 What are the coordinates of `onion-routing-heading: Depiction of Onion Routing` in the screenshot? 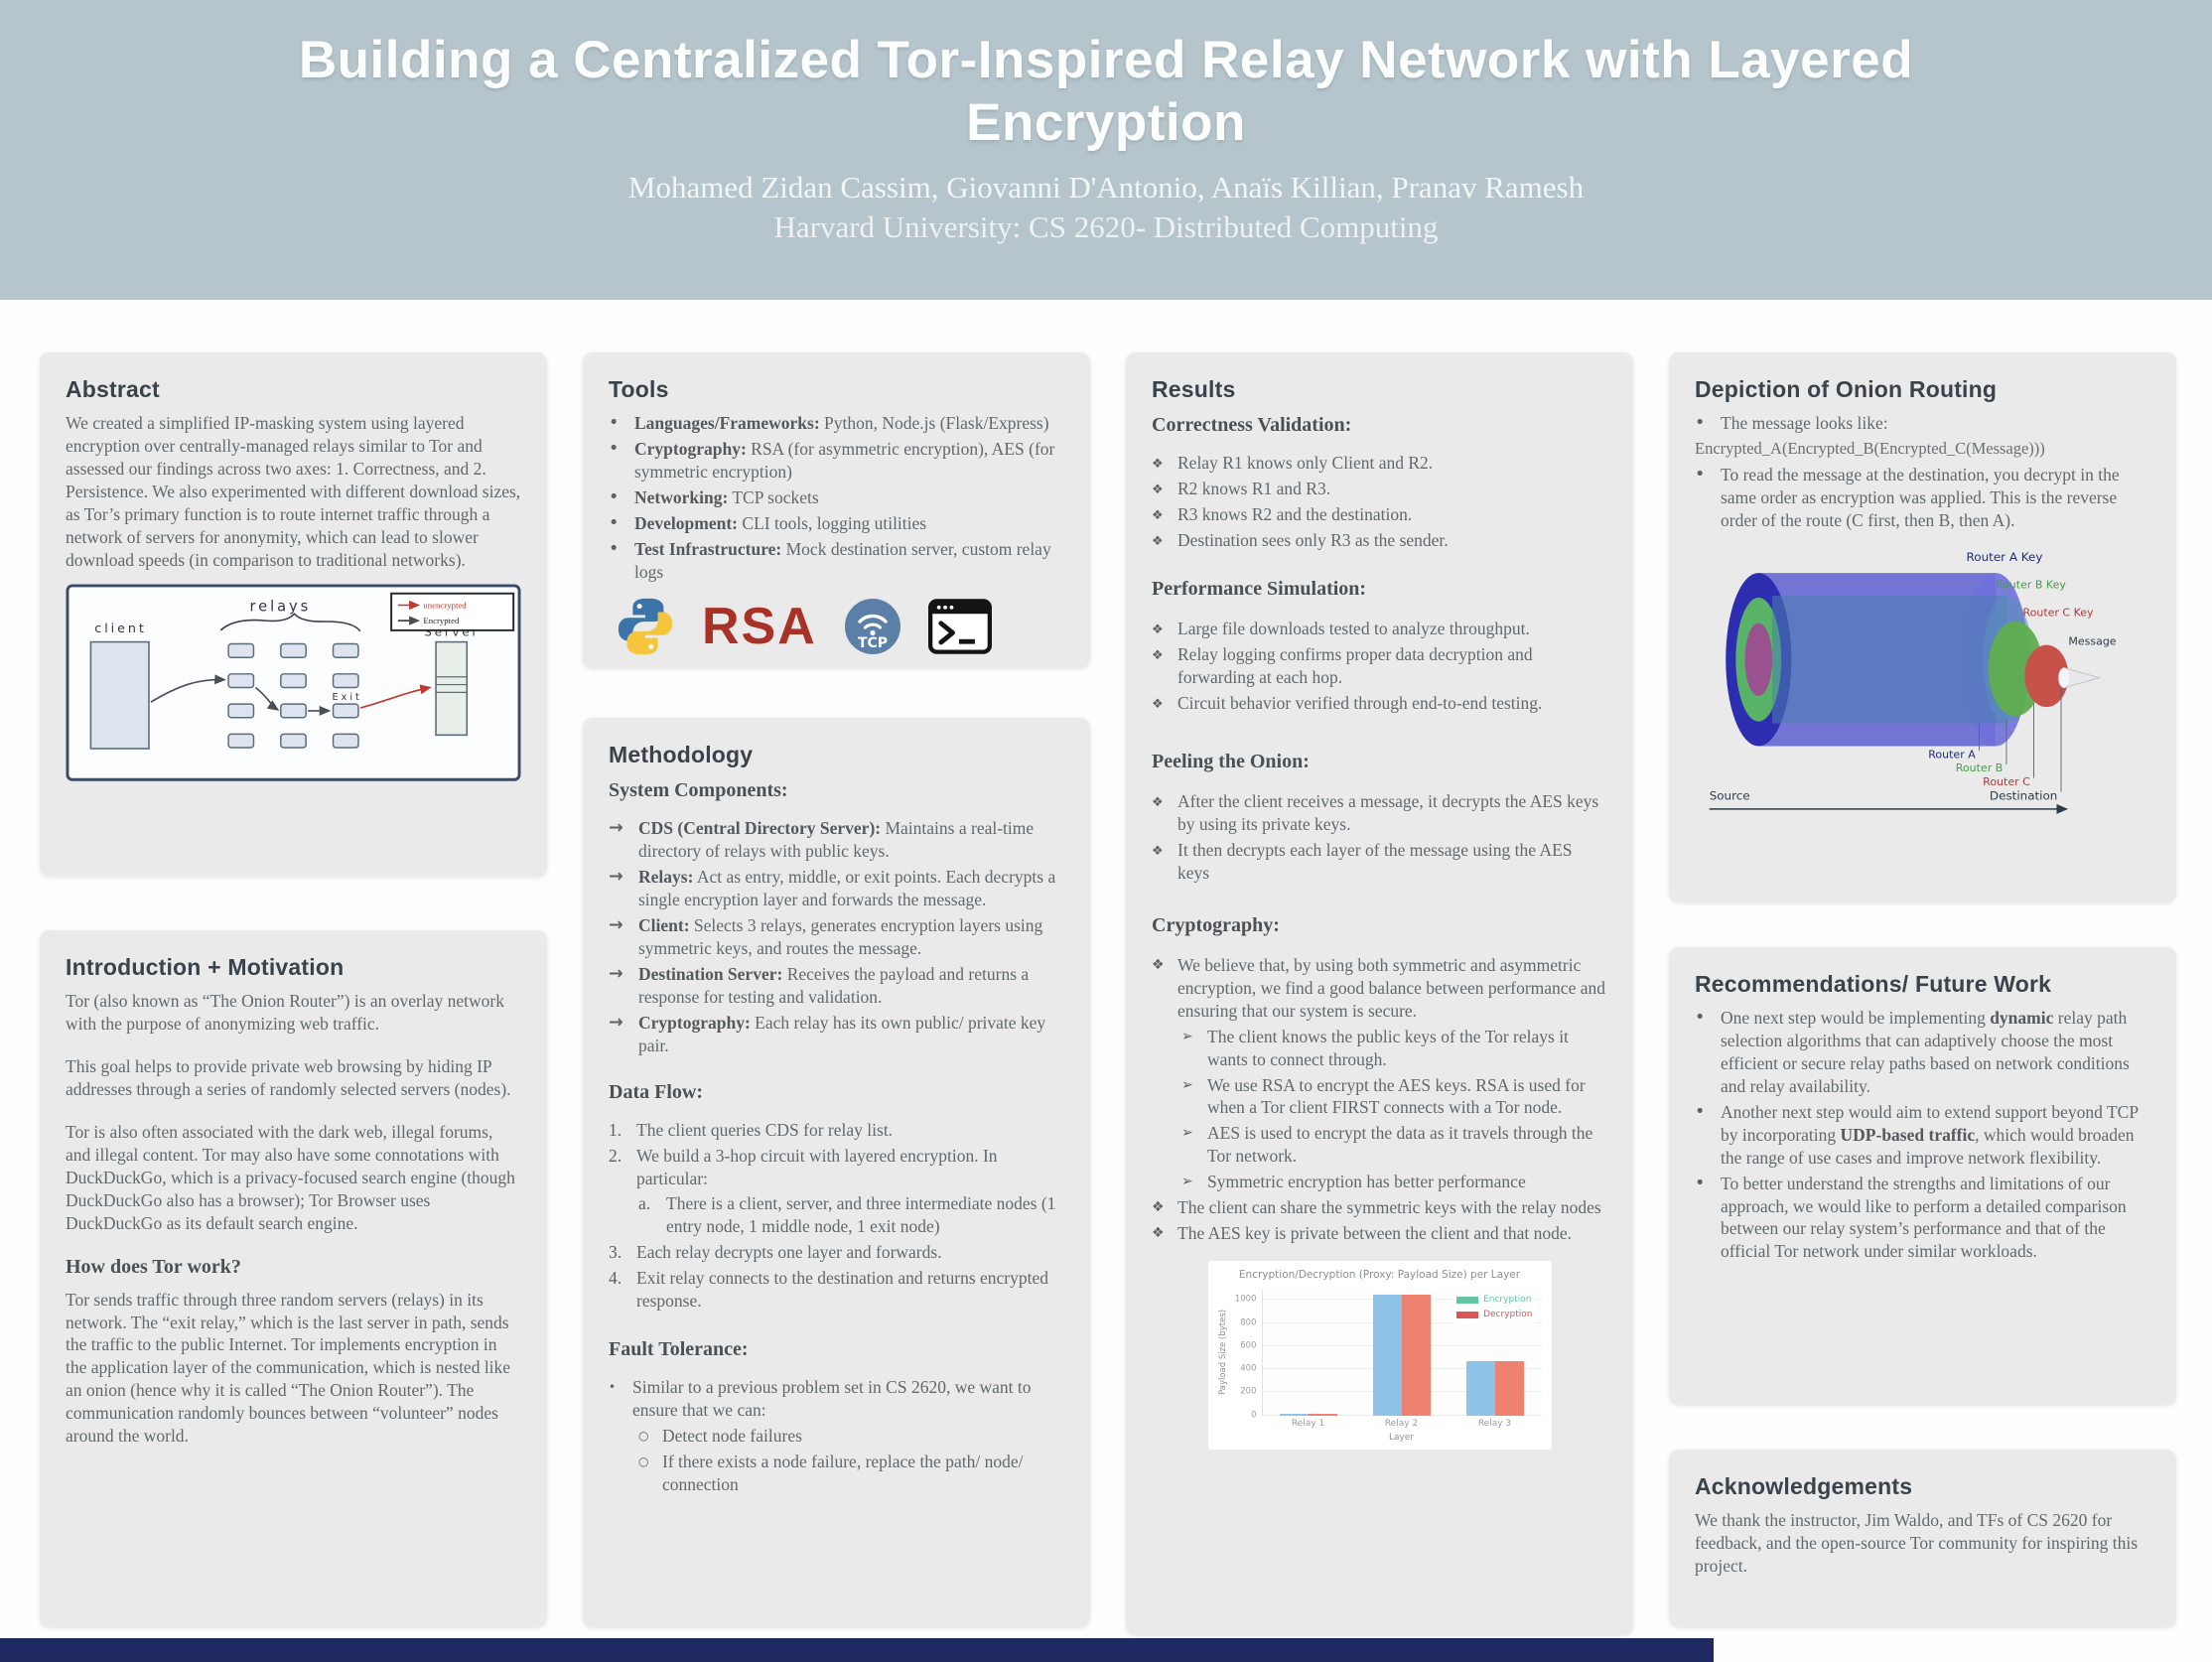 It's located at (1846, 389).